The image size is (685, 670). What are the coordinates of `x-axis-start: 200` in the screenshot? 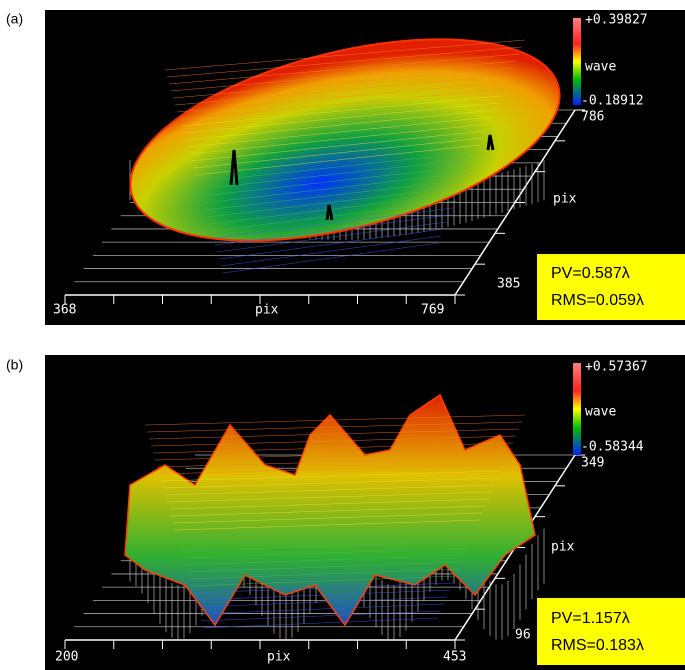 It's located at (66, 657).